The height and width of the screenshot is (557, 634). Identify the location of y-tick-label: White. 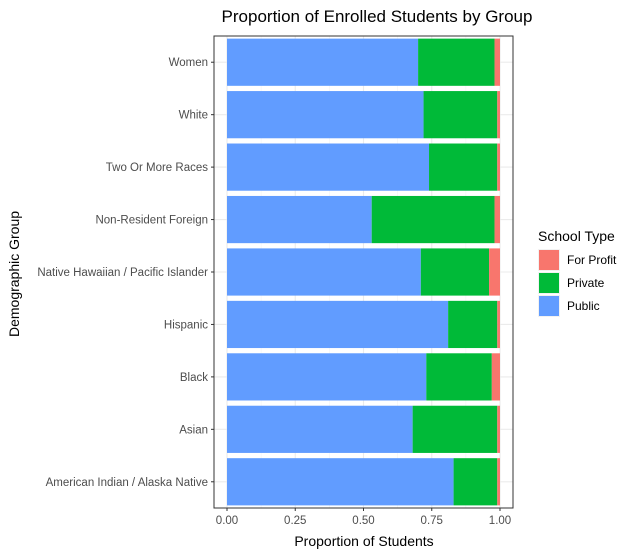
(193, 116).